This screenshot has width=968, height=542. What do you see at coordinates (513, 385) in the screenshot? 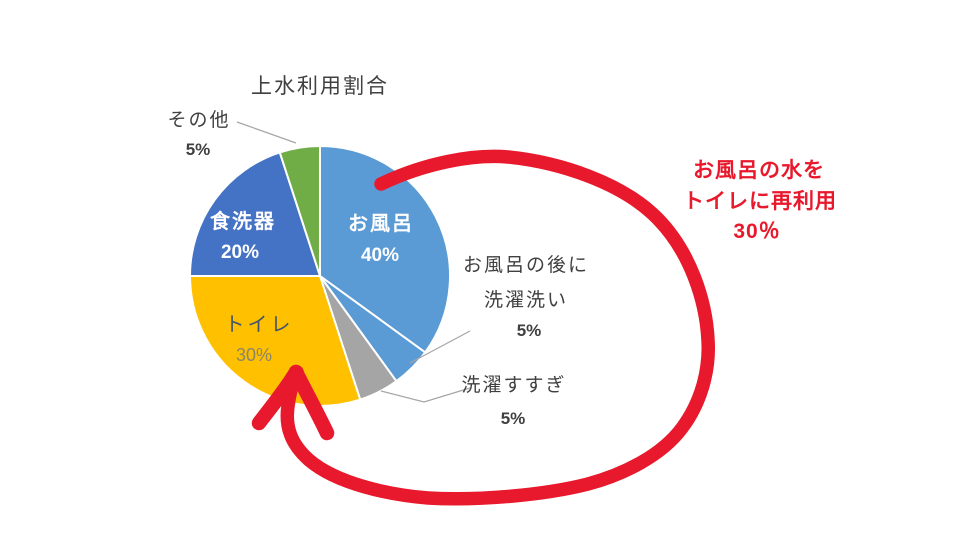
I see `slice-label-laundry-rinse: 洗濯すすぎ` at bounding box center [513, 385].